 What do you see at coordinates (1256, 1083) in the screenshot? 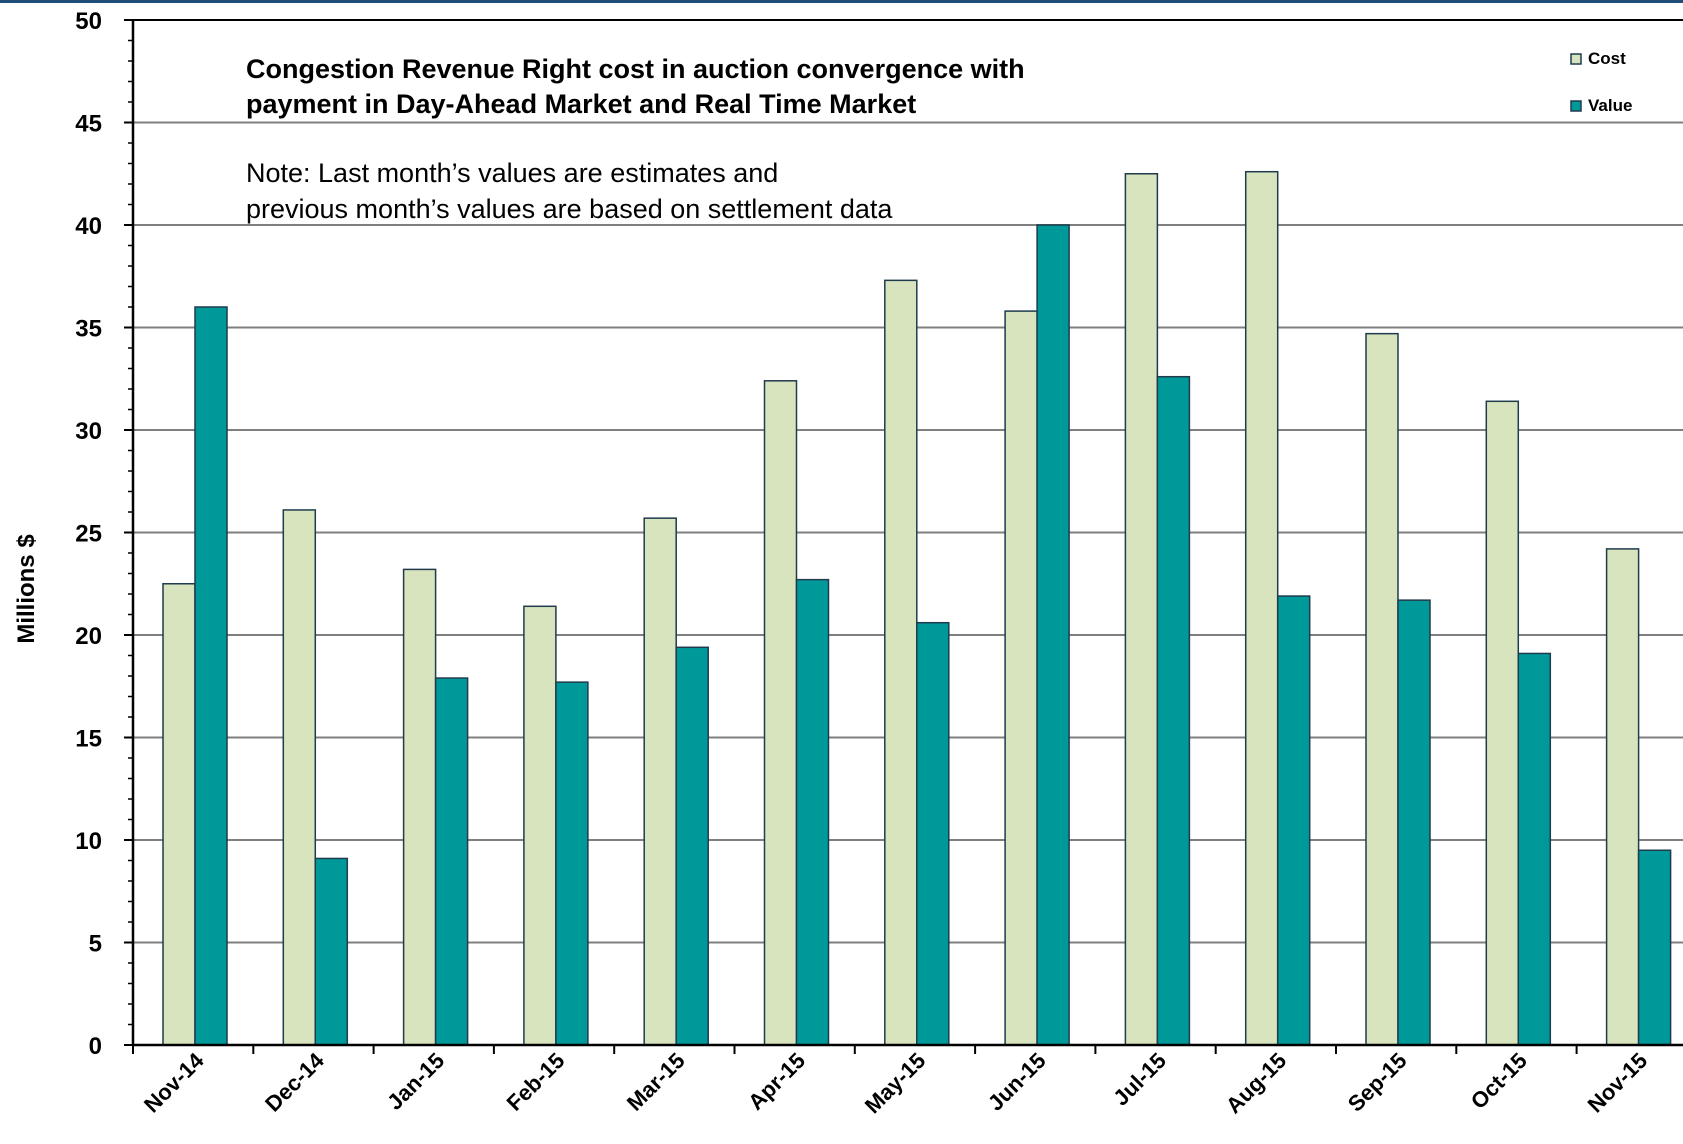
I see `x-tick-label: Aug-15` at bounding box center [1256, 1083].